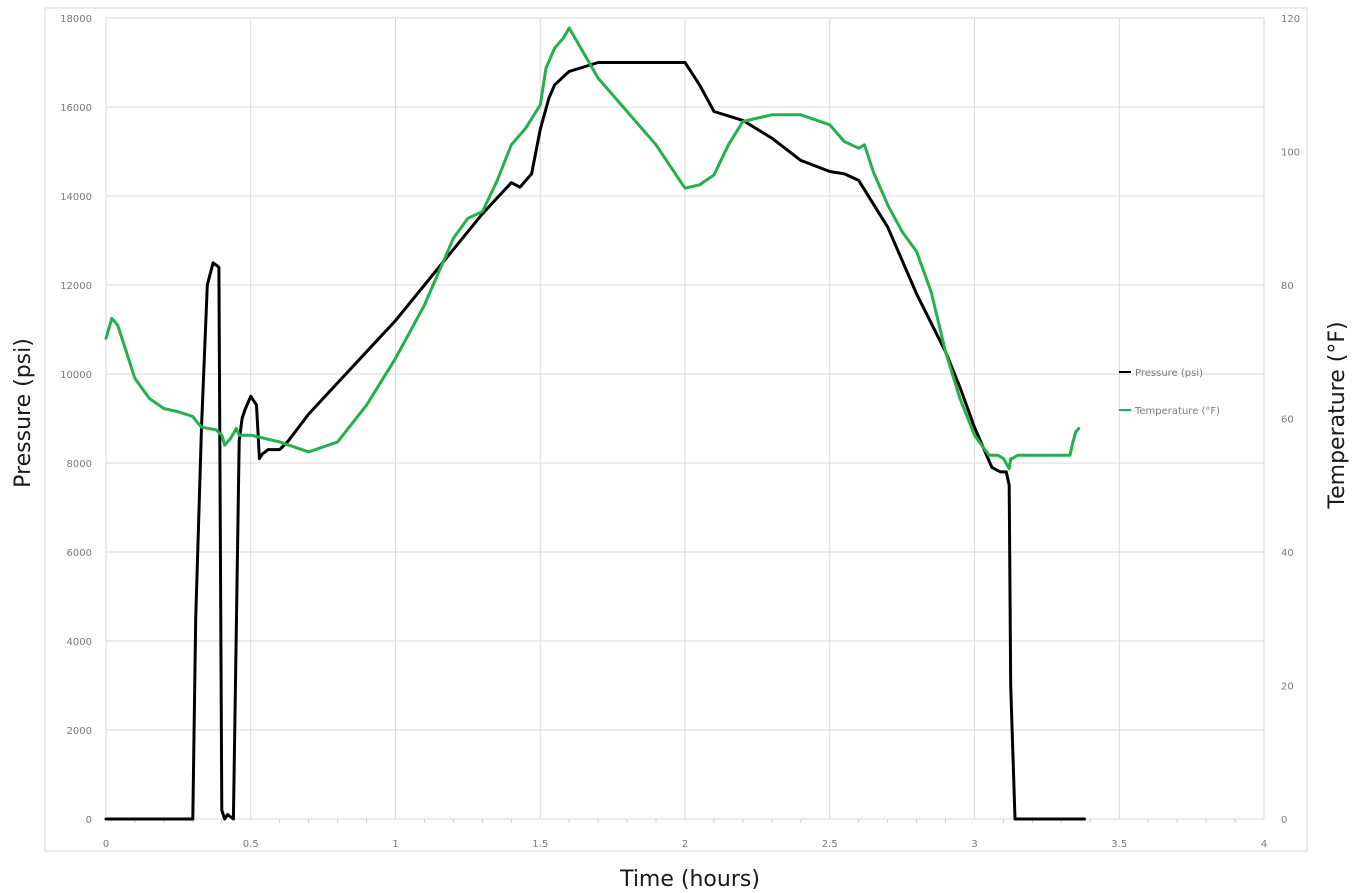 The image size is (1364, 893). Describe the element at coordinates (79, 642) in the screenshot. I see `y-tick-label: 4000` at that location.